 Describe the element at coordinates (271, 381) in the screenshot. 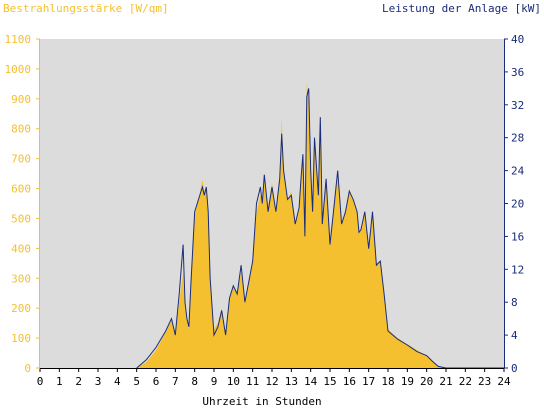

I see `x-tick-label: 12` at that location.